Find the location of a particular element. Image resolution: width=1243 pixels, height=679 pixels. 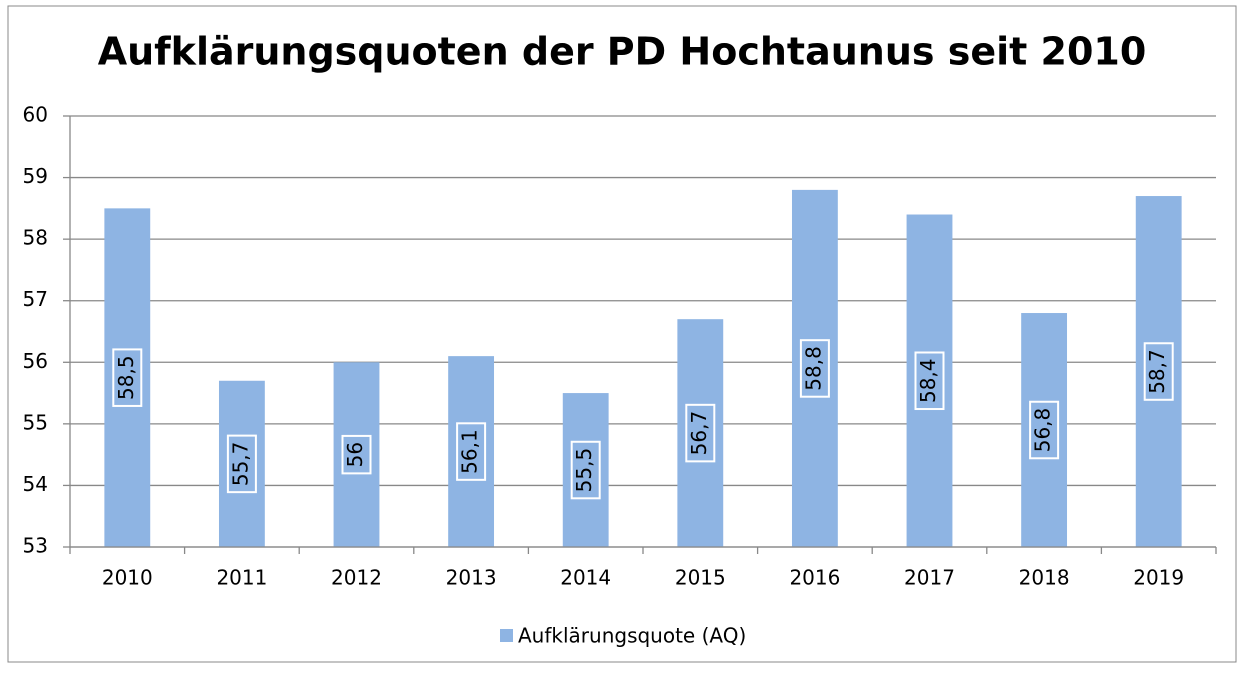

x-tick-label: 2017 is located at coordinates (929, 578).